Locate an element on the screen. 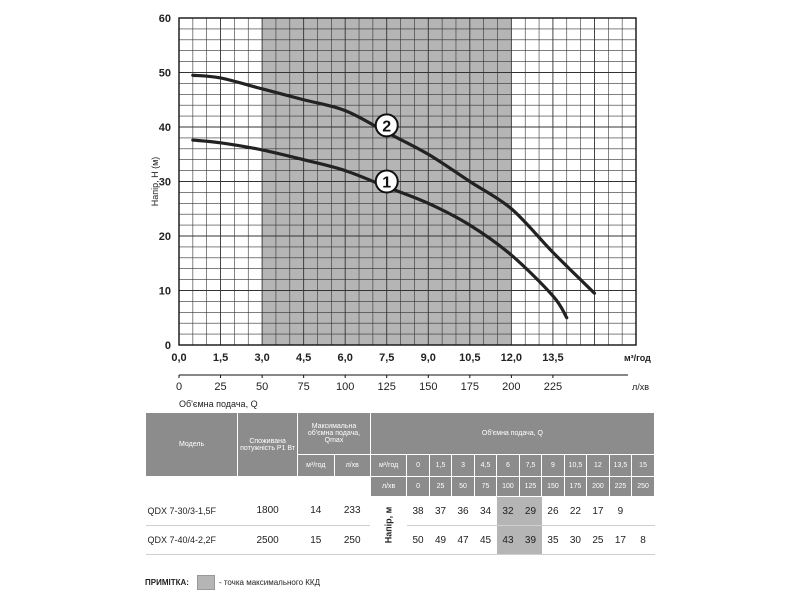 This screenshot has width=800, height=600. x-tick-label-m3h: 10,5 is located at coordinates (469, 358).